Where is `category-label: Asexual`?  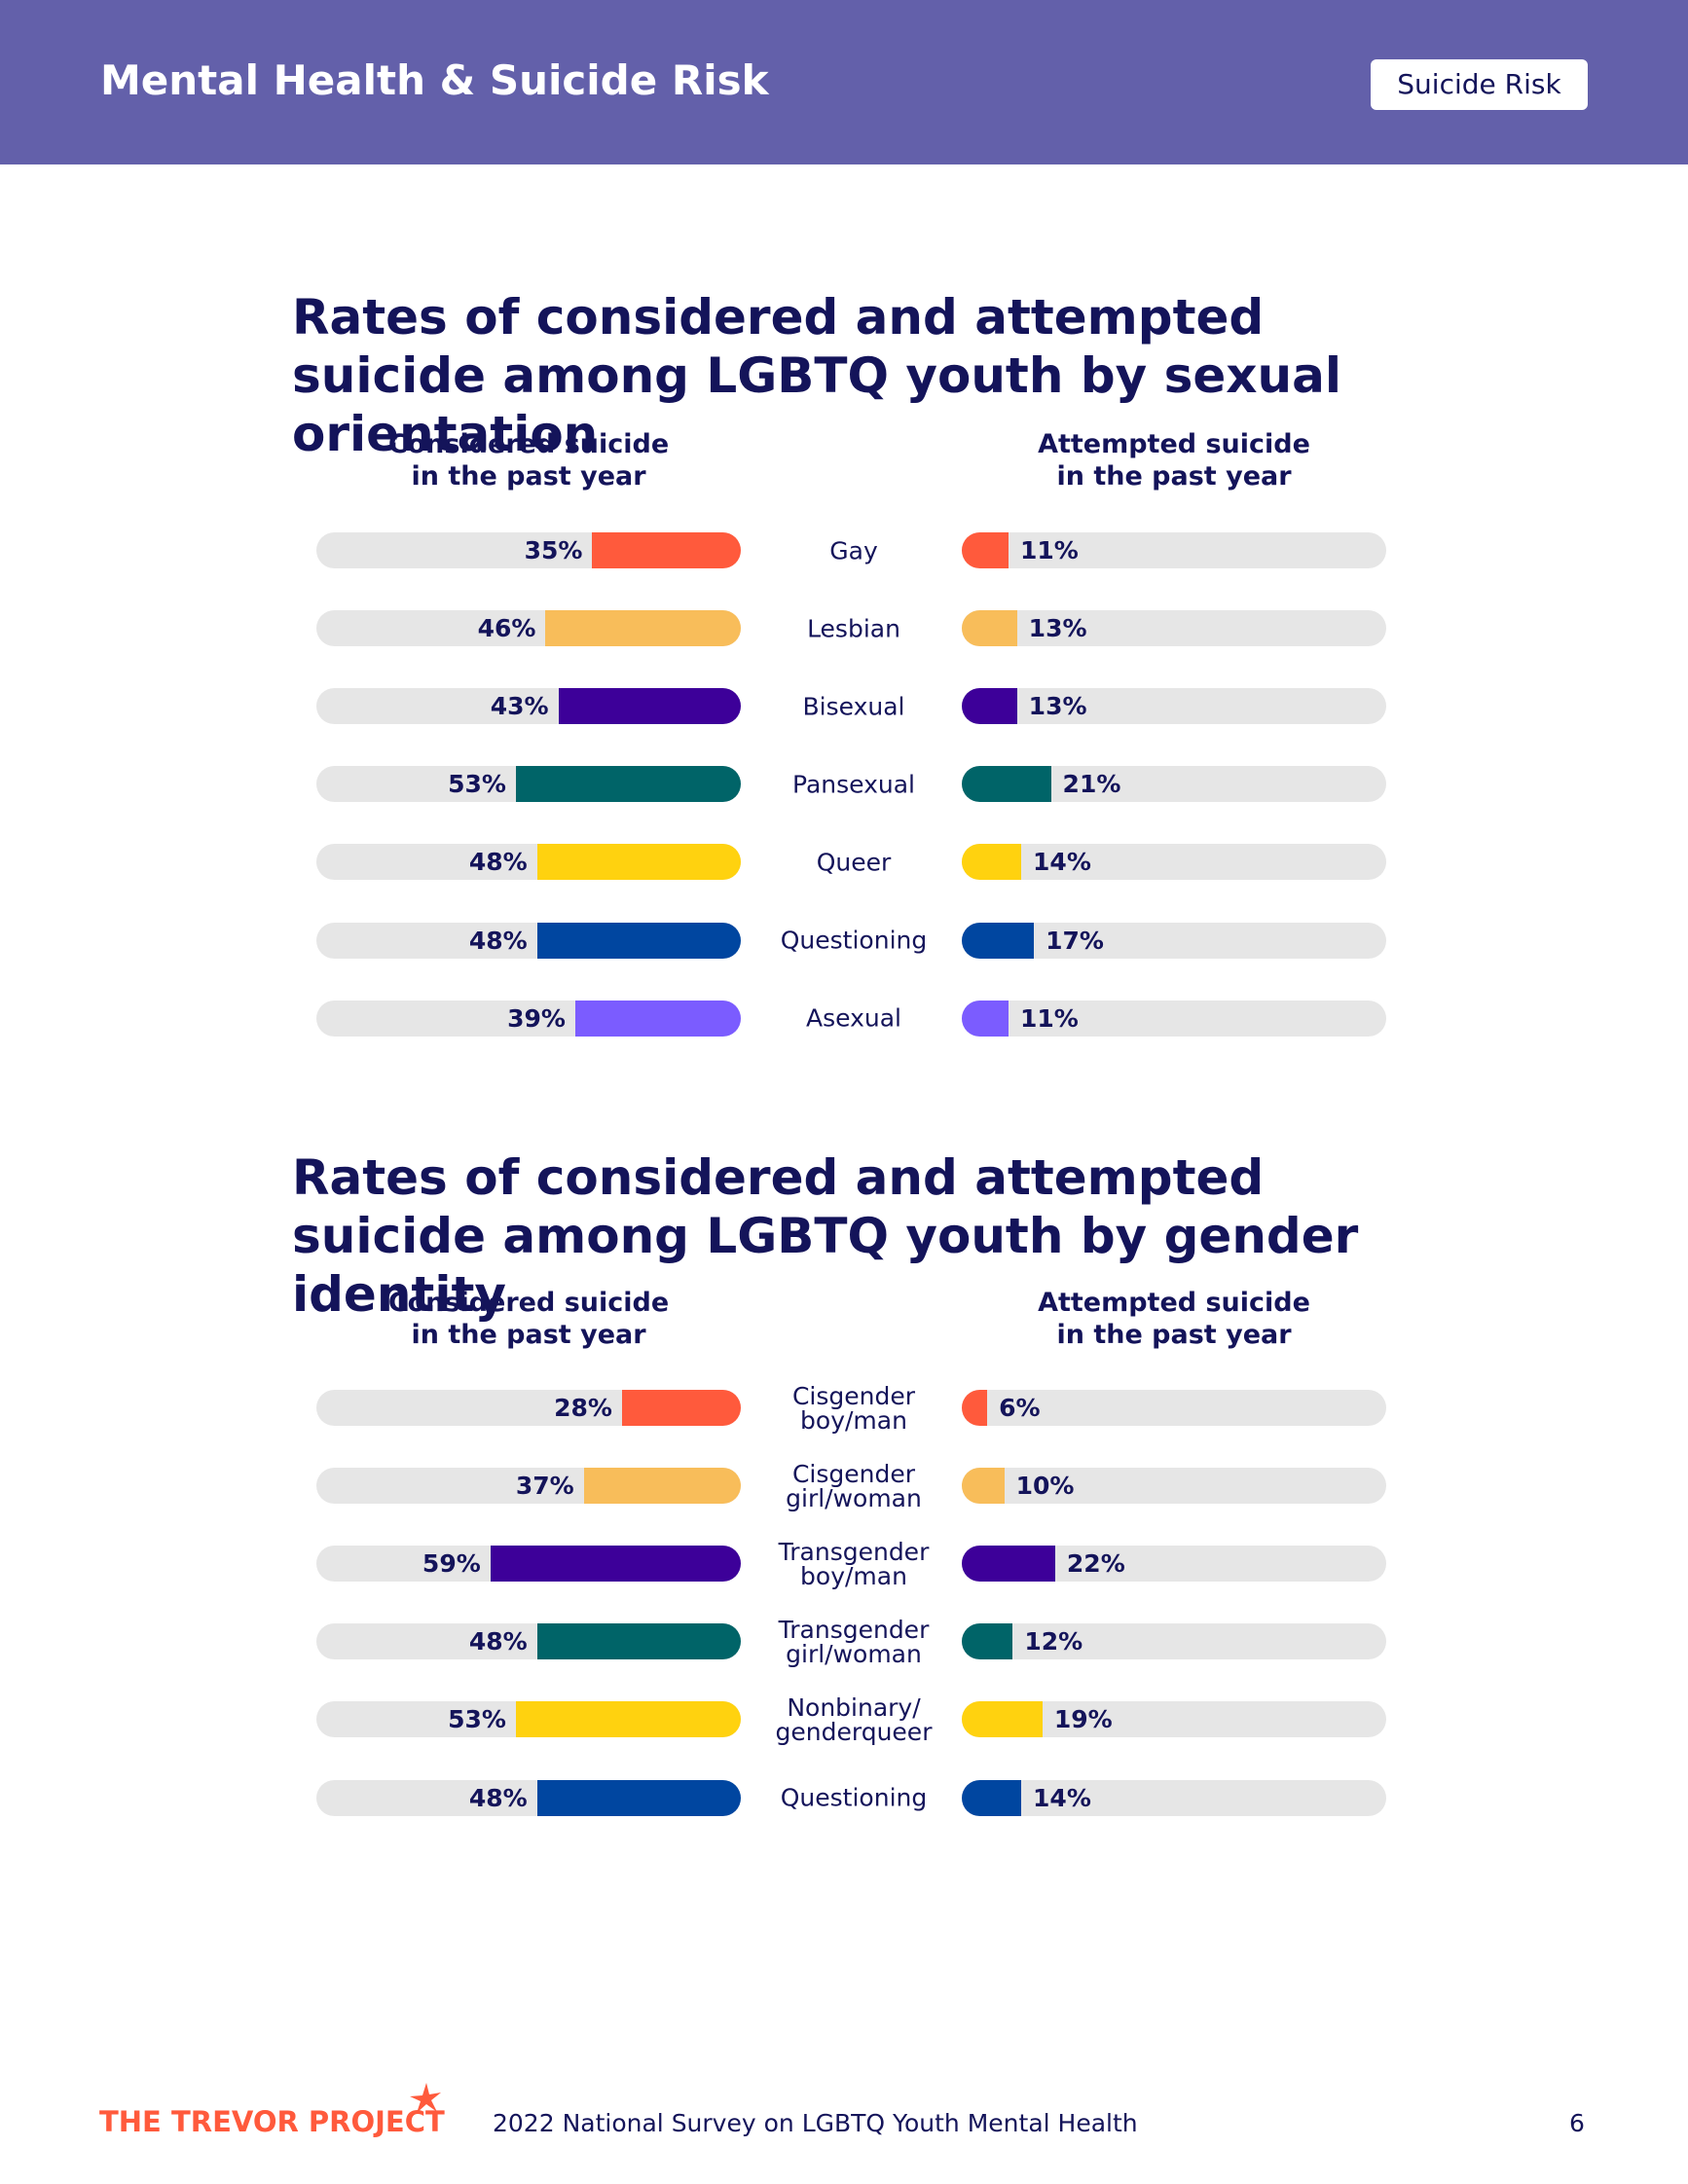
category-label: Asexual is located at coordinates (853, 1018).